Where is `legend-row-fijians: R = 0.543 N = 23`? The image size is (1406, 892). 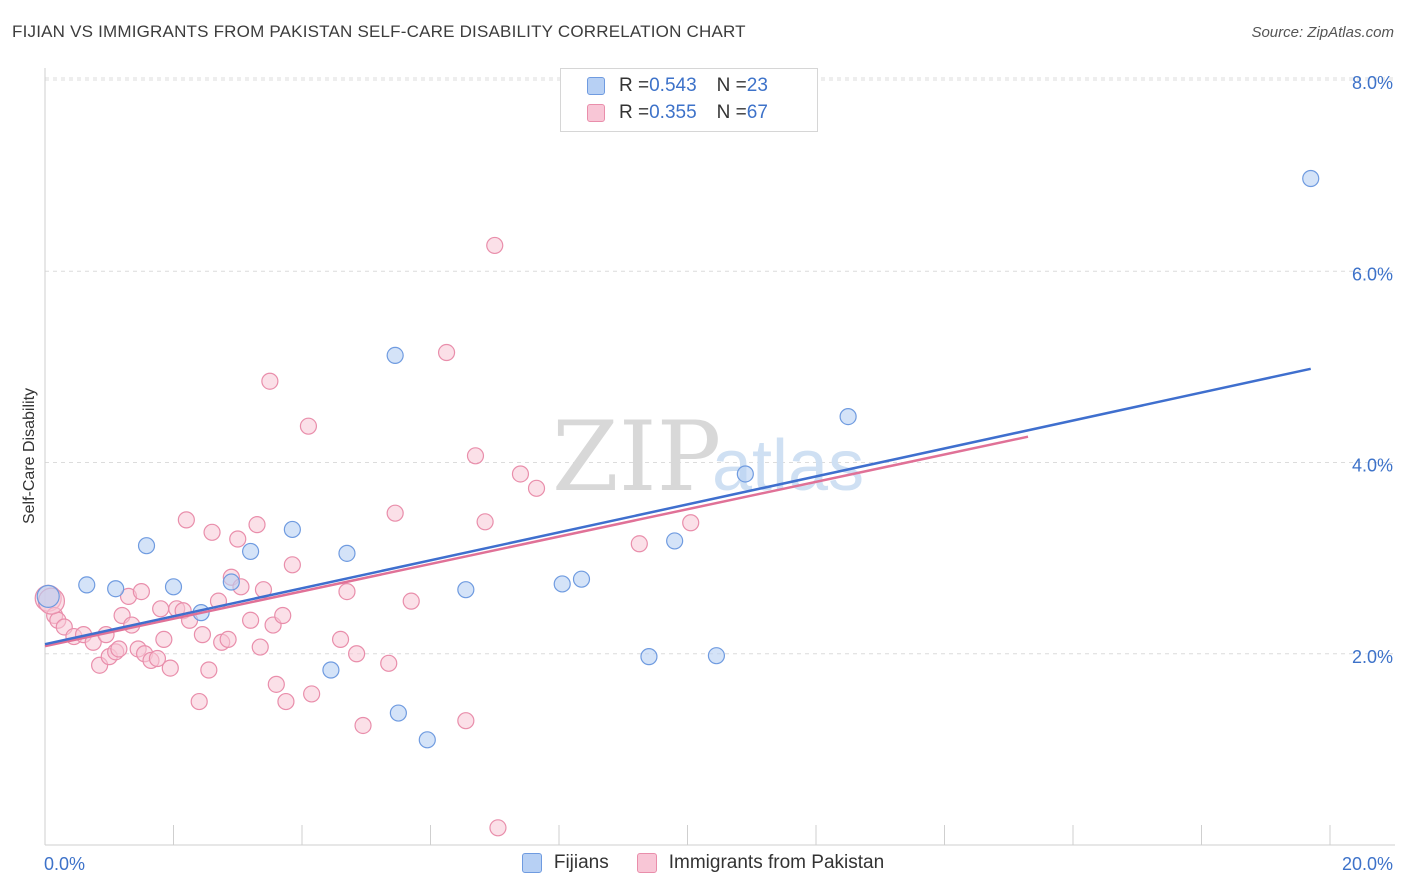 legend-row-fijians: R = 0.543 N = 23 is located at coordinates (677, 86).